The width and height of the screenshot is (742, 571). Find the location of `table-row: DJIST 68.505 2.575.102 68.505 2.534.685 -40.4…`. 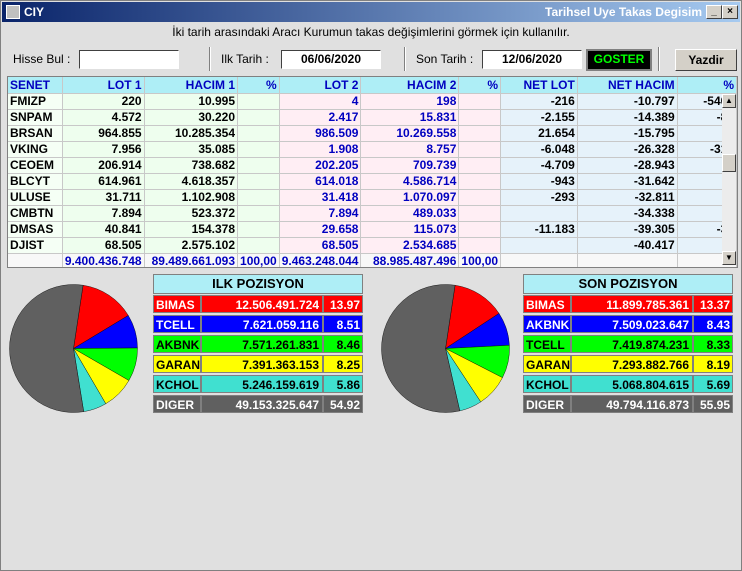

table-row: DJIST 68.505 2.575.102 68.505 2.534.685 -40.4… is located at coordinates (372, 245).